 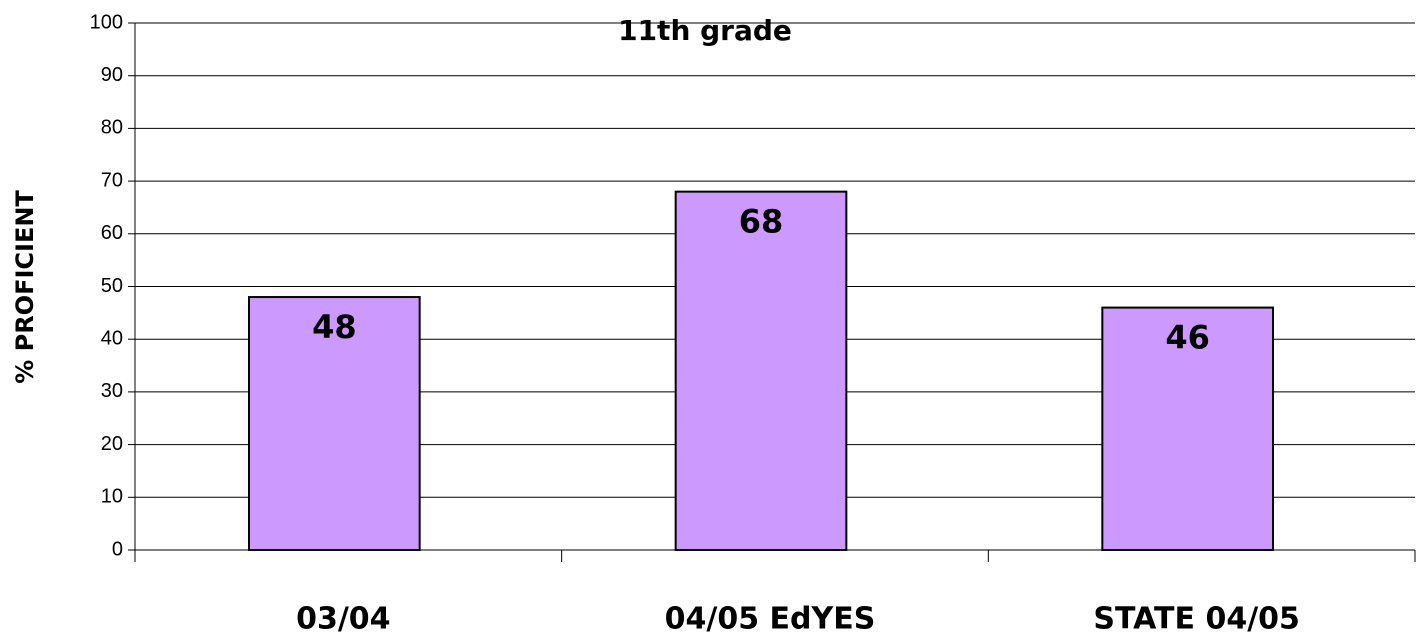 What do you see at coordinates (106, 22) in the screenshot?
I see `y-tick-label: 100` at bounding box center [106, 22].